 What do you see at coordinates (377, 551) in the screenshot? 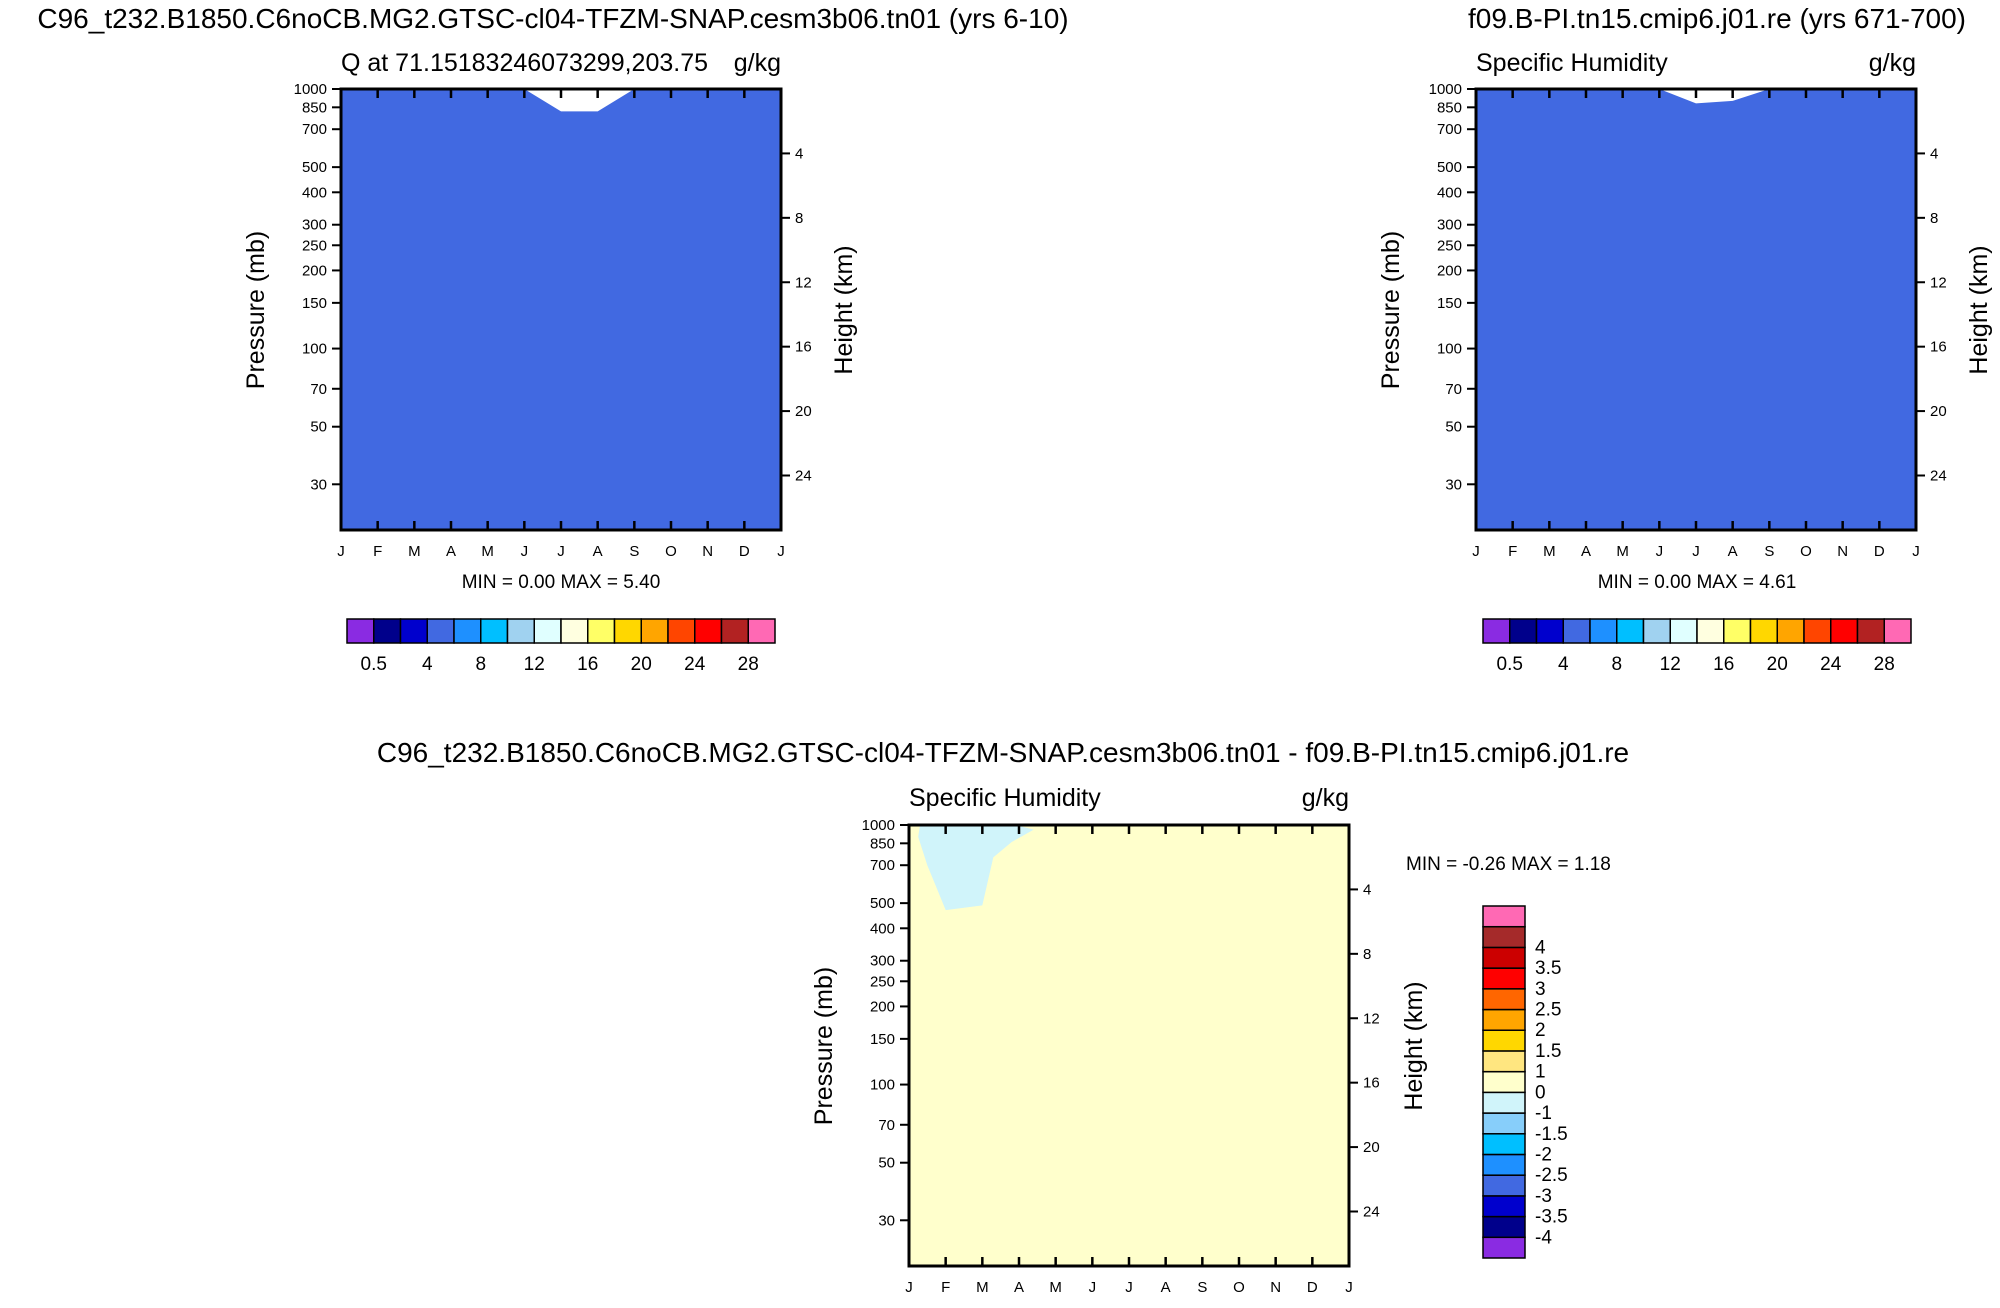
I see `panel1-xtick-label: F` at bounding box center [377, 551].